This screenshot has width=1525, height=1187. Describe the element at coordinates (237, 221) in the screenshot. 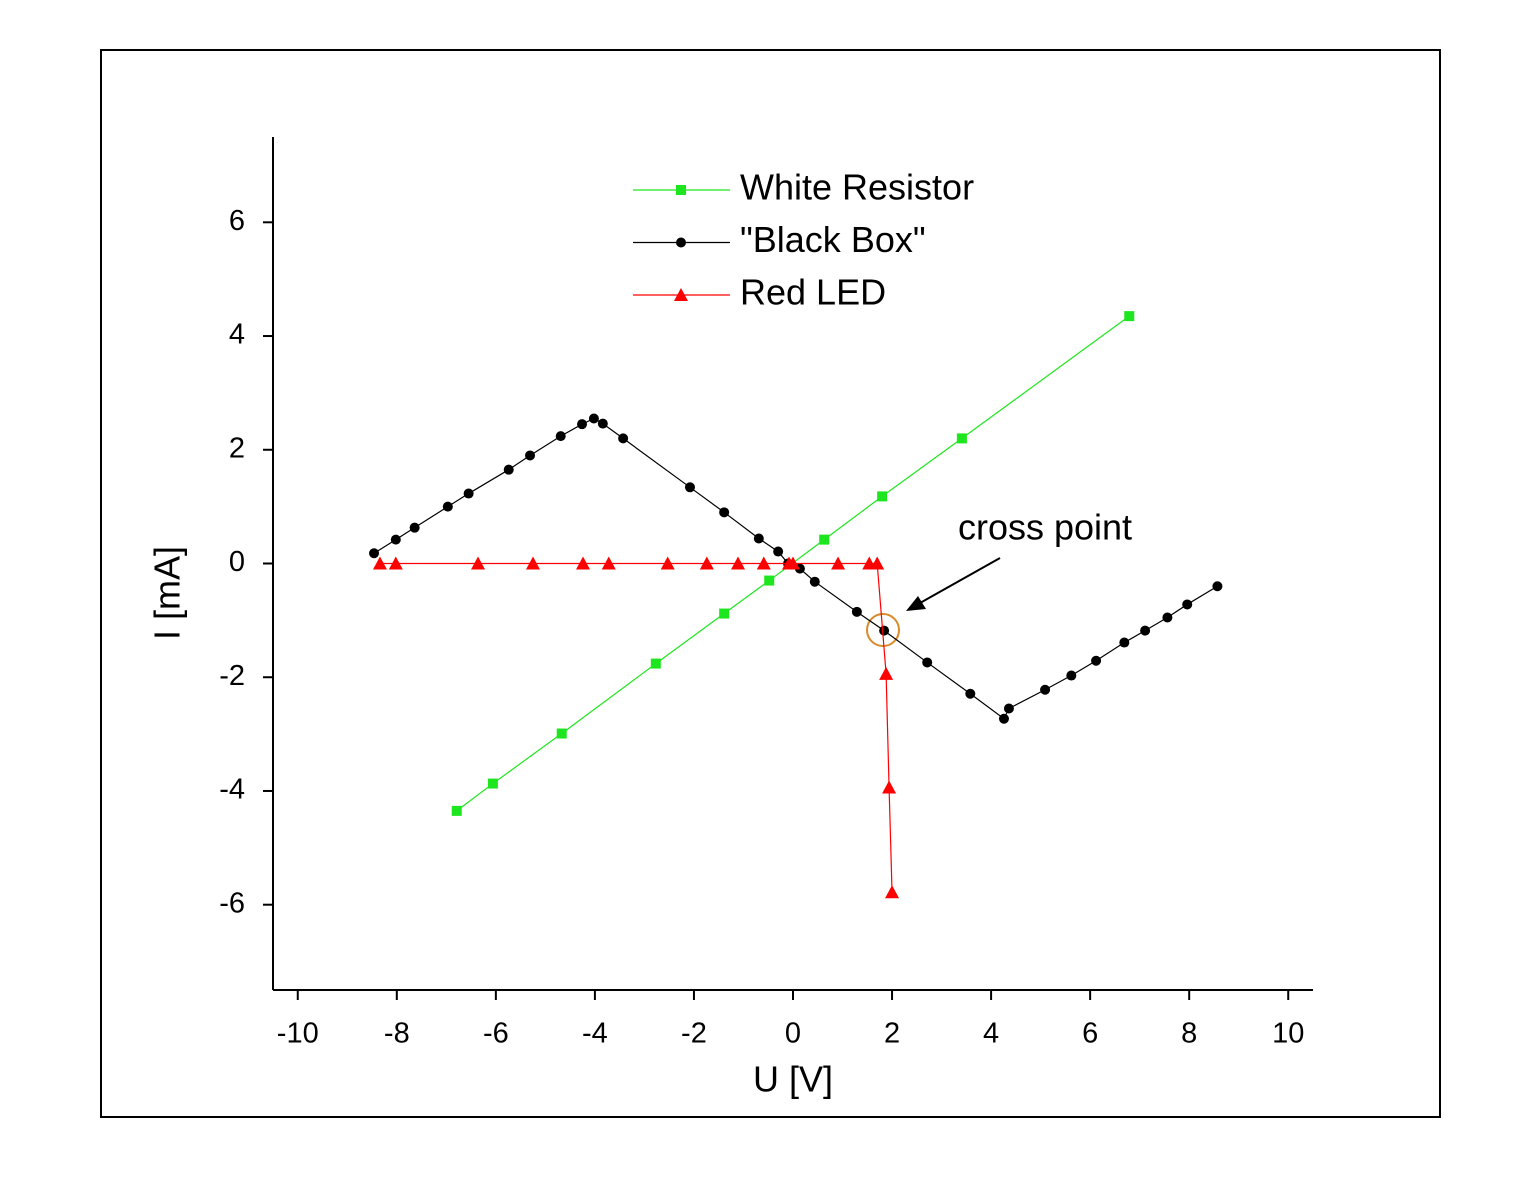

I see `y-tick-label: 6` at that location.